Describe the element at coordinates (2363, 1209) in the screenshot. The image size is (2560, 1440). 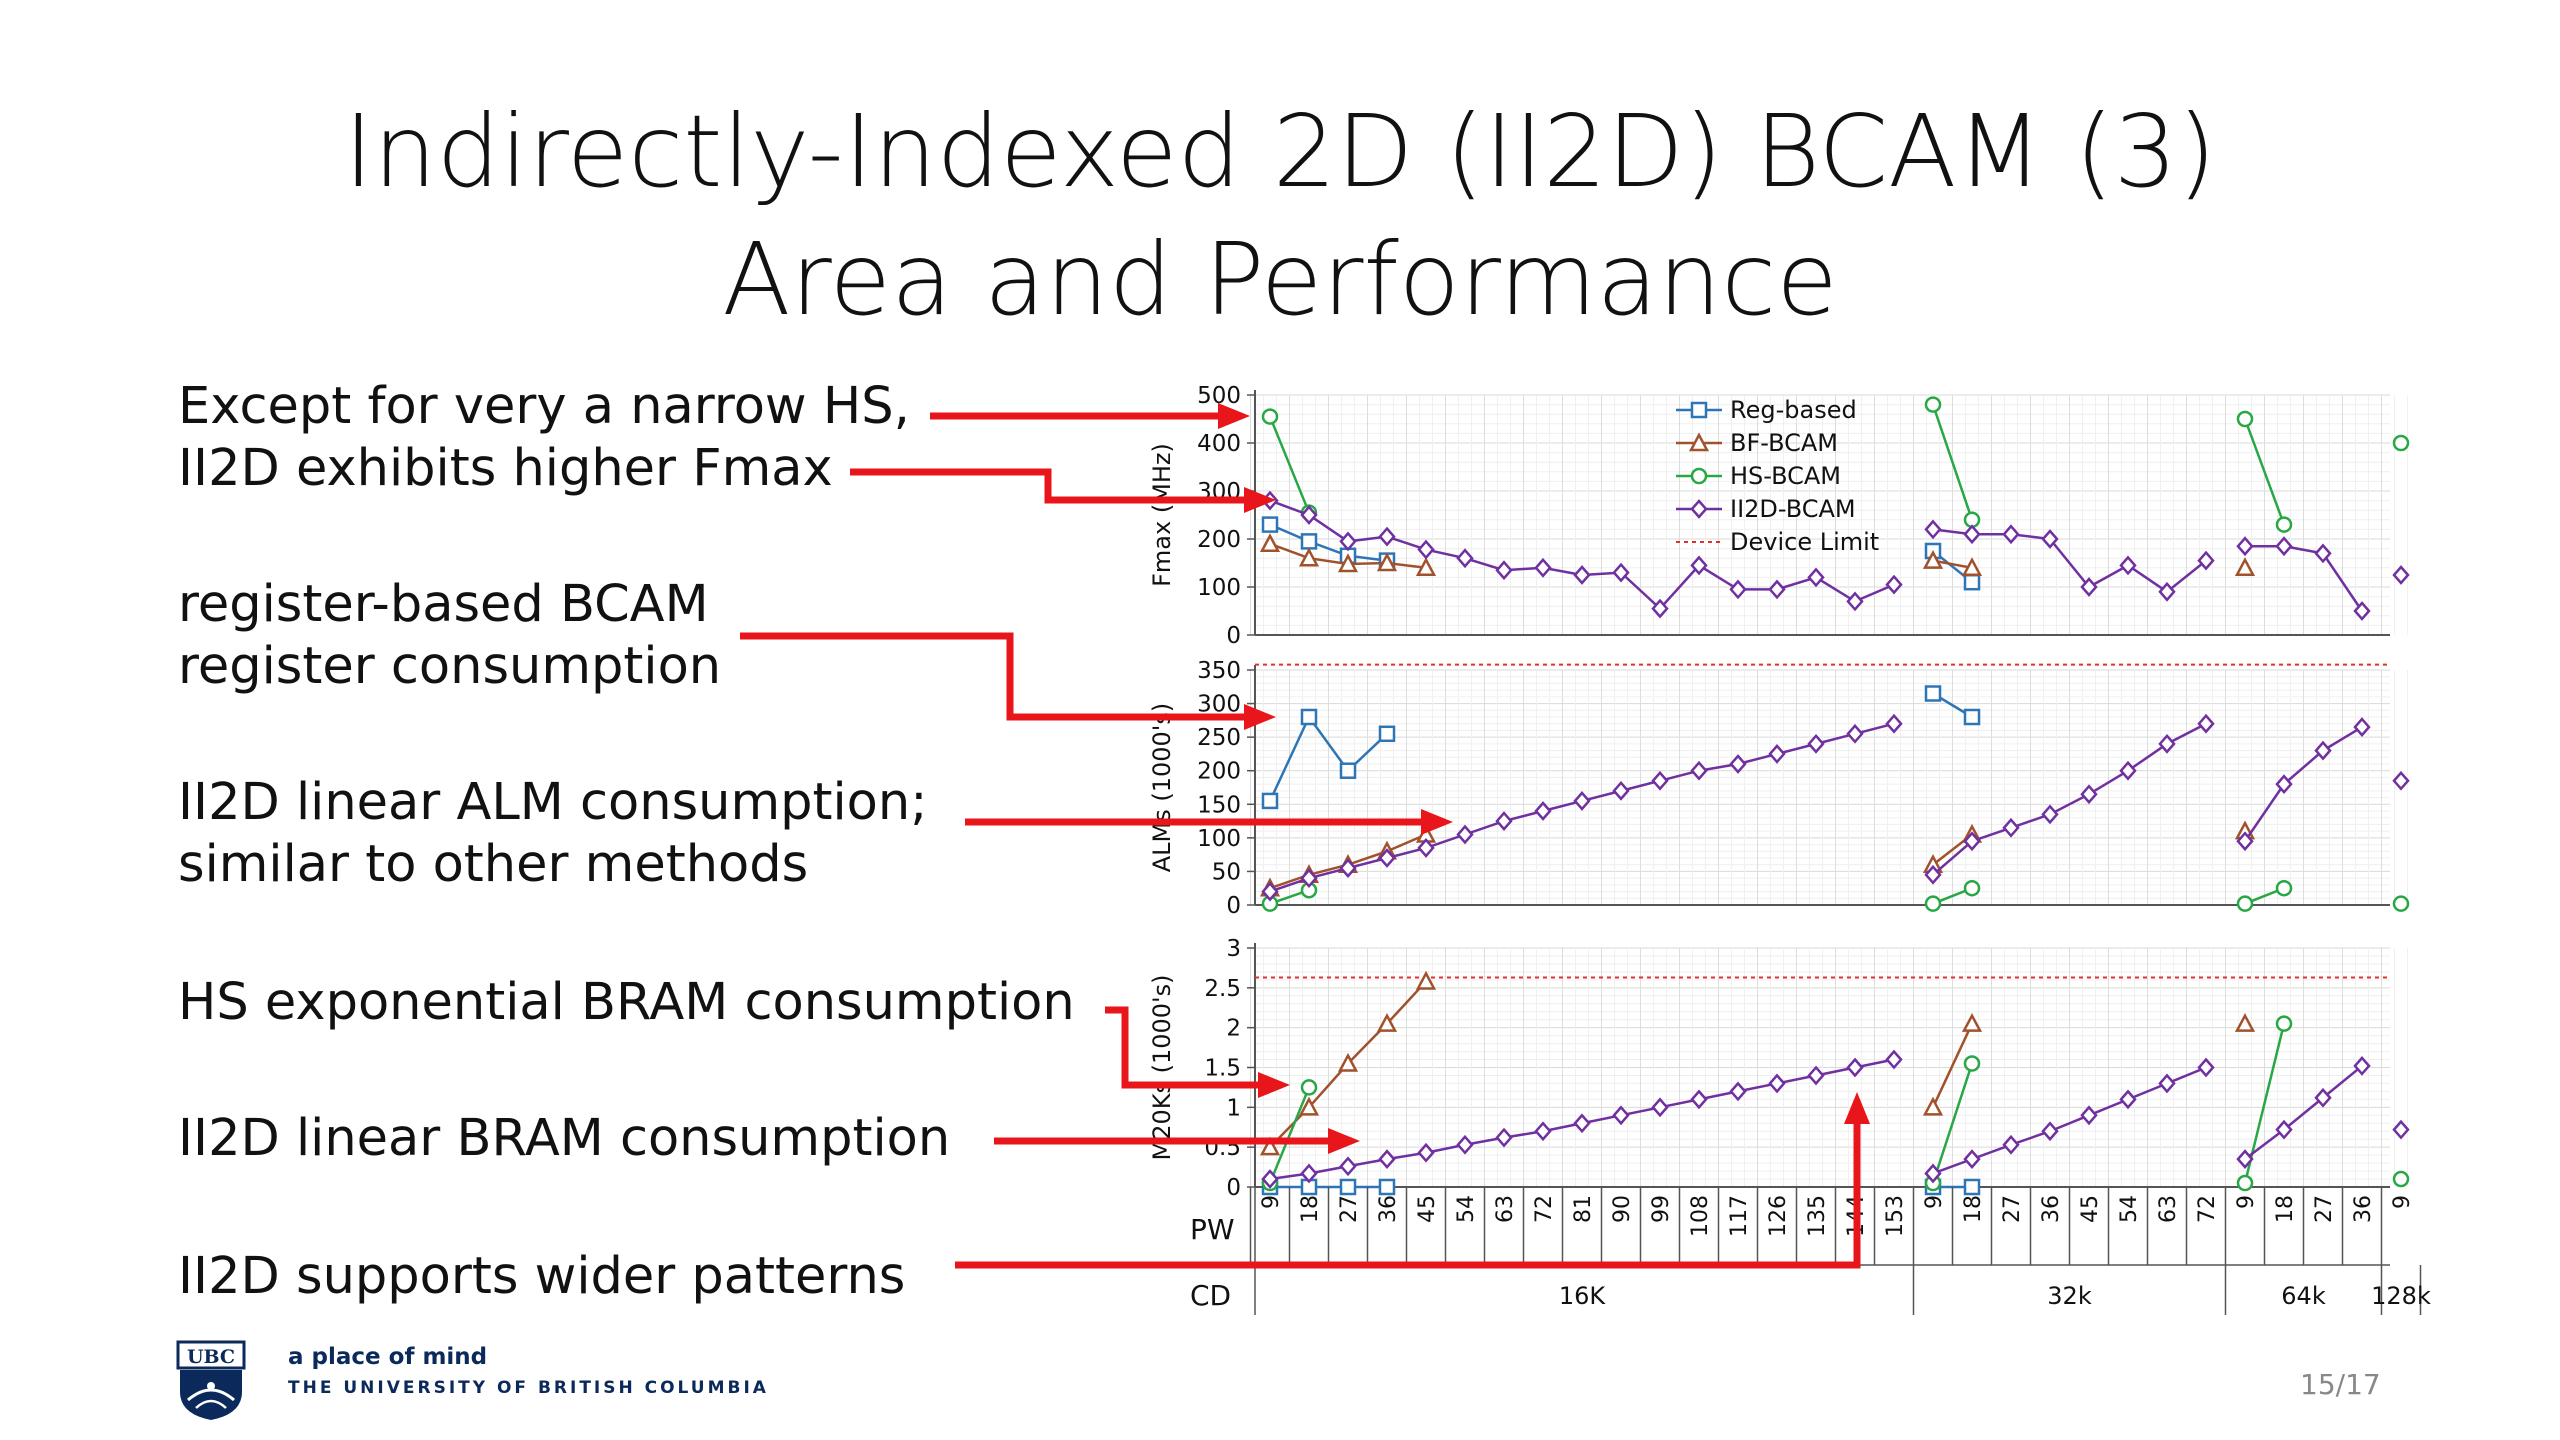
I see `x-tick-label: 36` at that location.